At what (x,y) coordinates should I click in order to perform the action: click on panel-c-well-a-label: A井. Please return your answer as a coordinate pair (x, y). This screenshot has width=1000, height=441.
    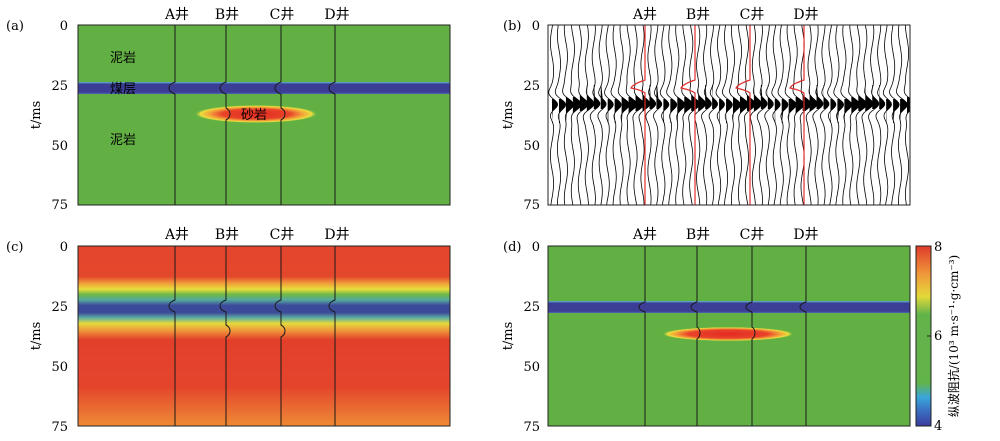
    Looking at the image, I should click on (176, 235).